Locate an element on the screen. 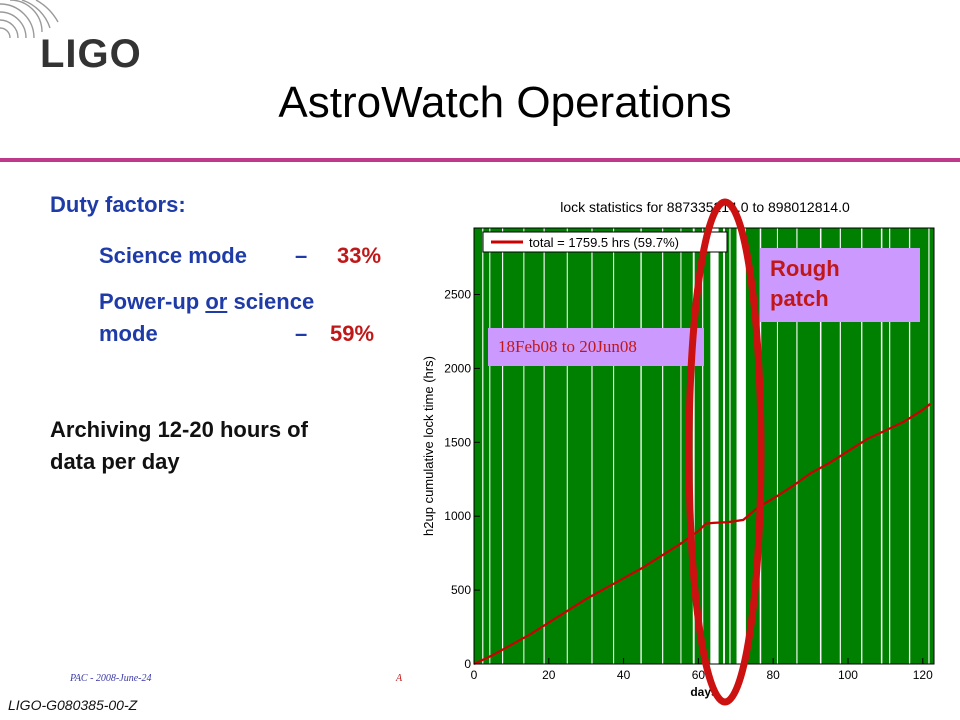 The width and height of the screenshot is (960, 720). rough-patch-callout: Rough patch is located at coordinates (840, 285).